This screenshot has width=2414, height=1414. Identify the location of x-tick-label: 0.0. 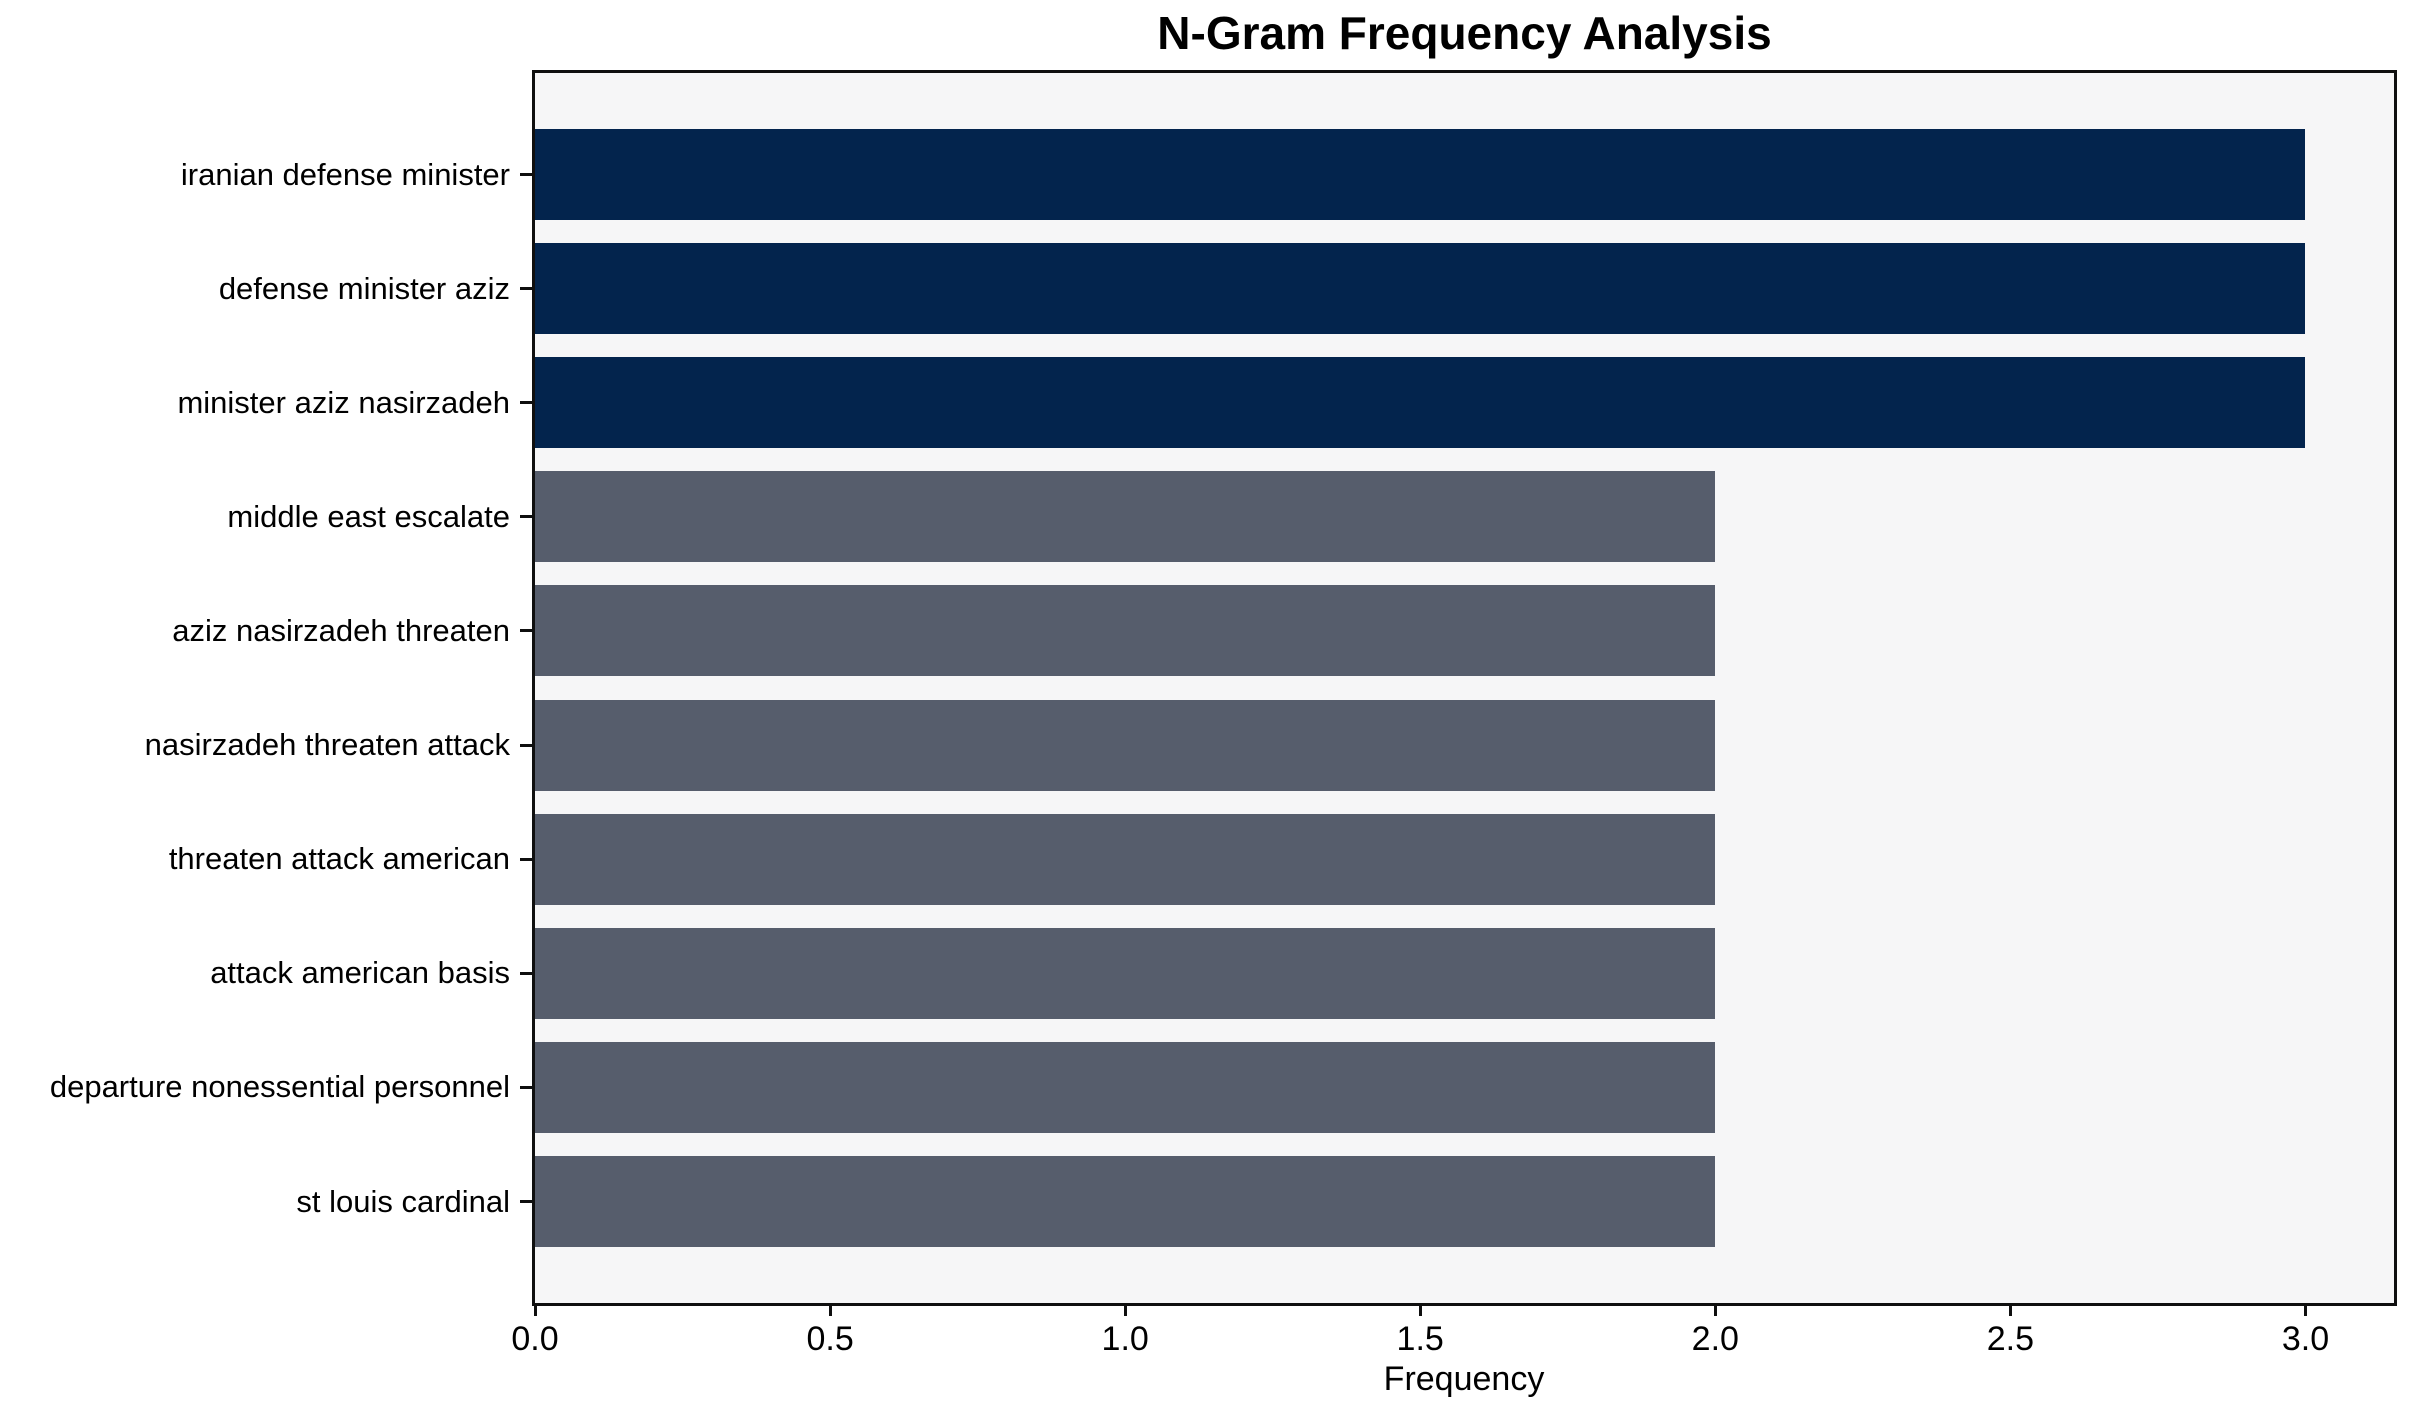
(535, 1339).